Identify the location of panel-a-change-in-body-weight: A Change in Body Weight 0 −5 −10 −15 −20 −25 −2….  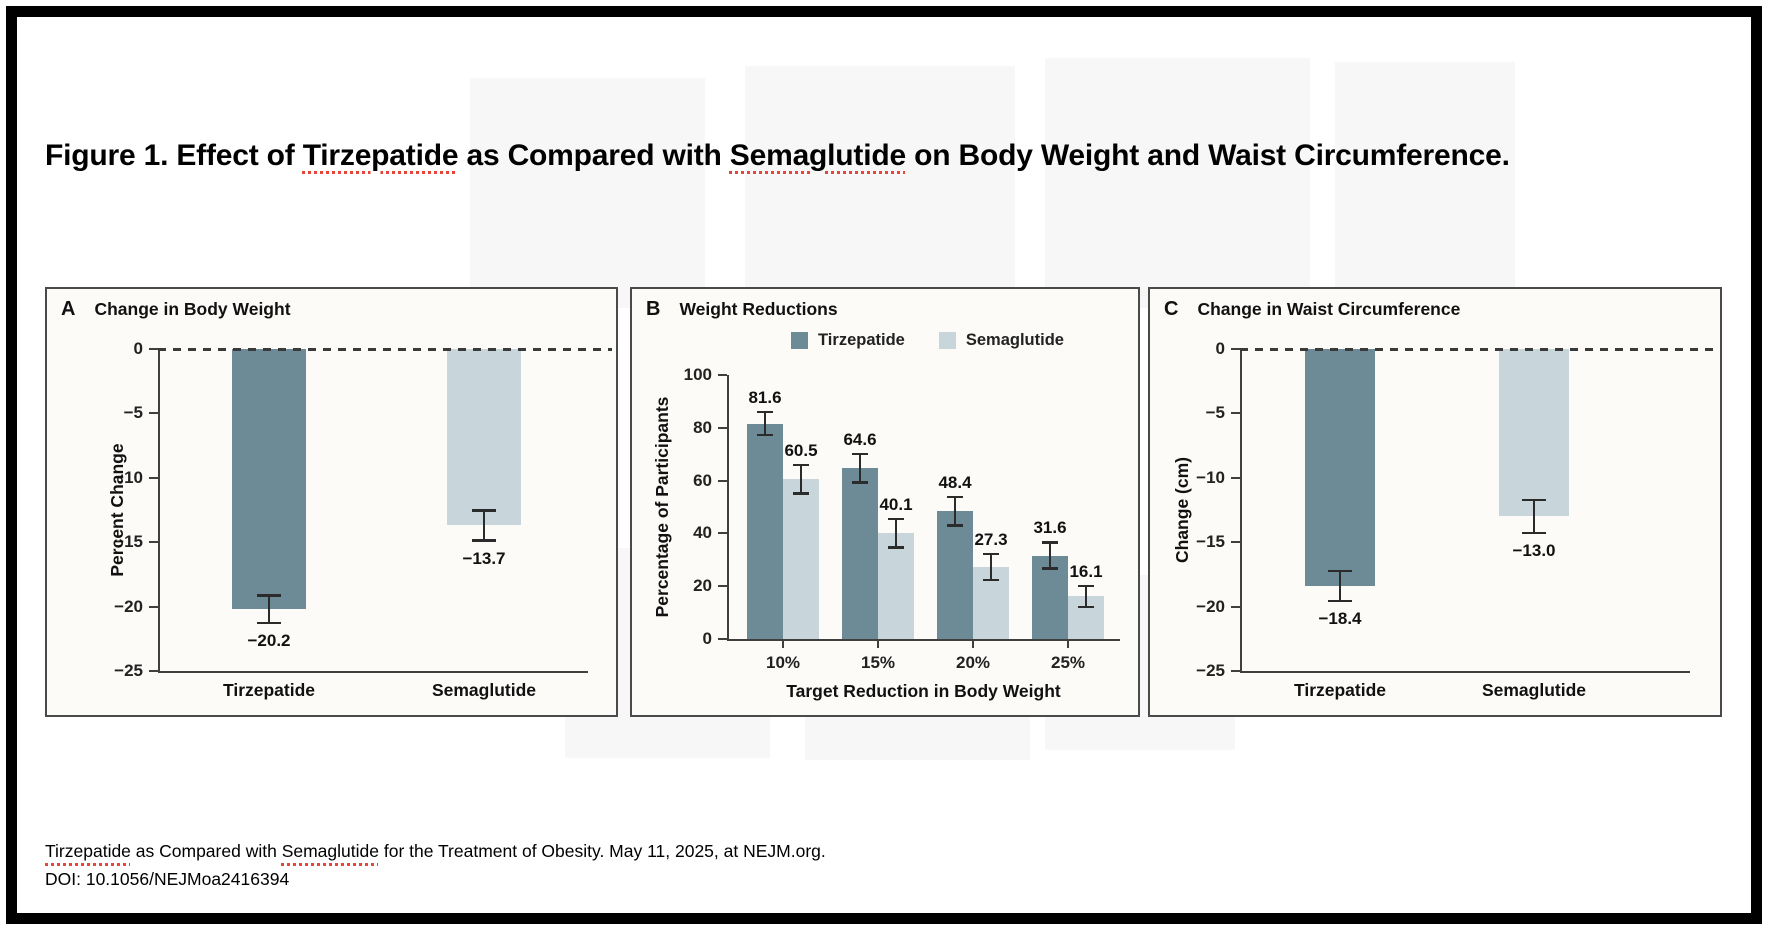
(331, 502).